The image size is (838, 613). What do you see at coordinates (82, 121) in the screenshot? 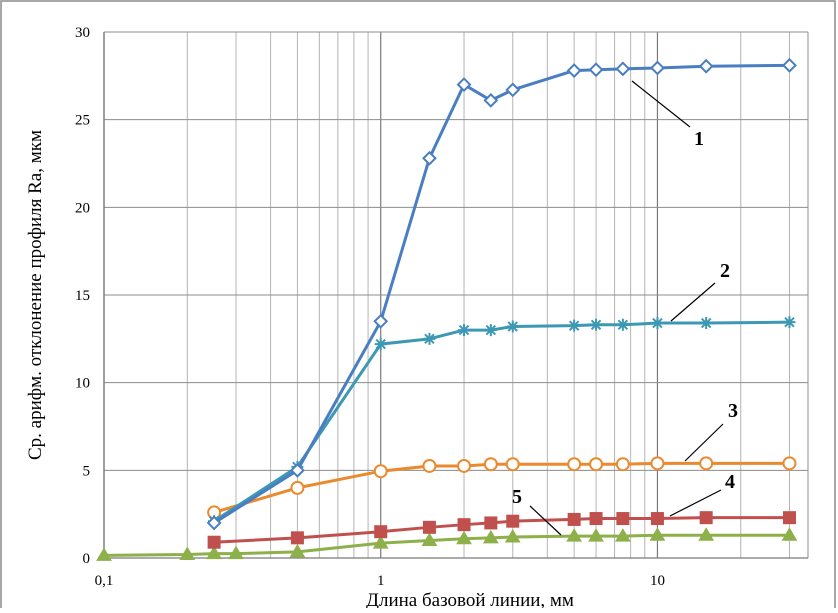
I see `y-tick-label: 25` at bounding box center [82, 121].